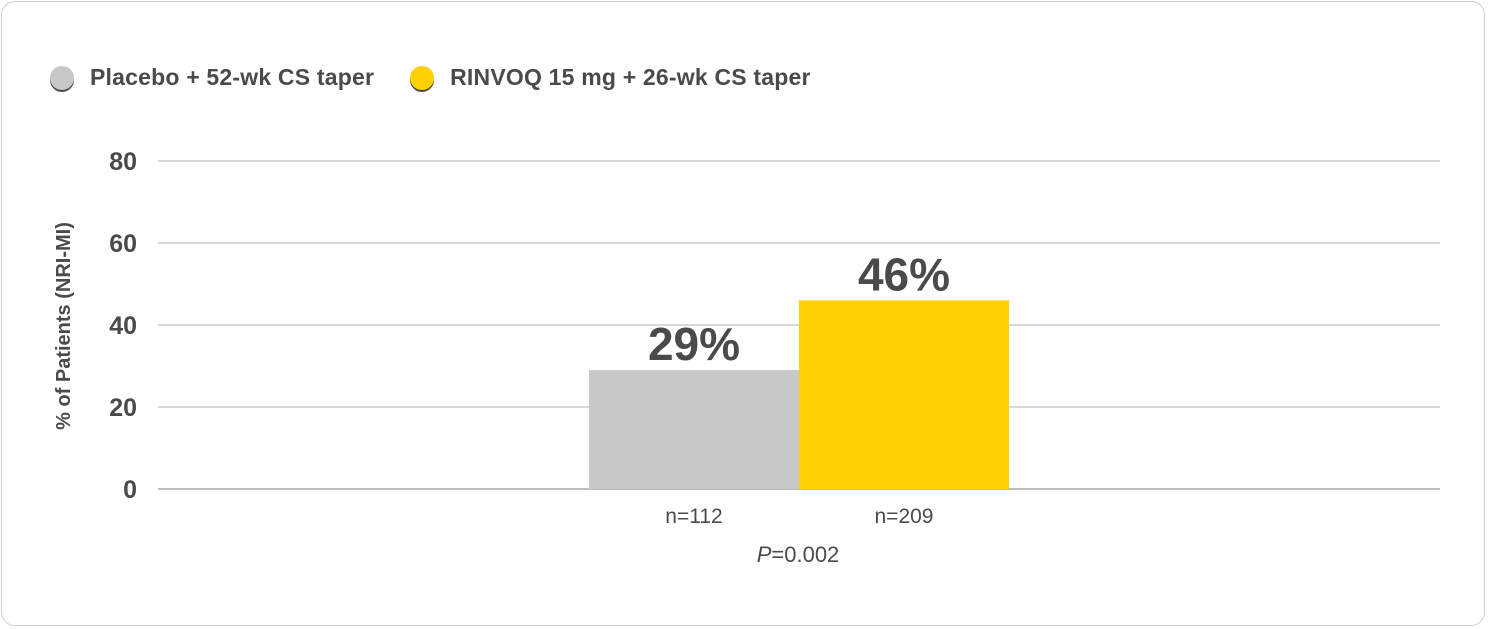 The height and width of the screenshot is (629, 1488). I want to click on svg-text: P=0.002, so click(798, 554).